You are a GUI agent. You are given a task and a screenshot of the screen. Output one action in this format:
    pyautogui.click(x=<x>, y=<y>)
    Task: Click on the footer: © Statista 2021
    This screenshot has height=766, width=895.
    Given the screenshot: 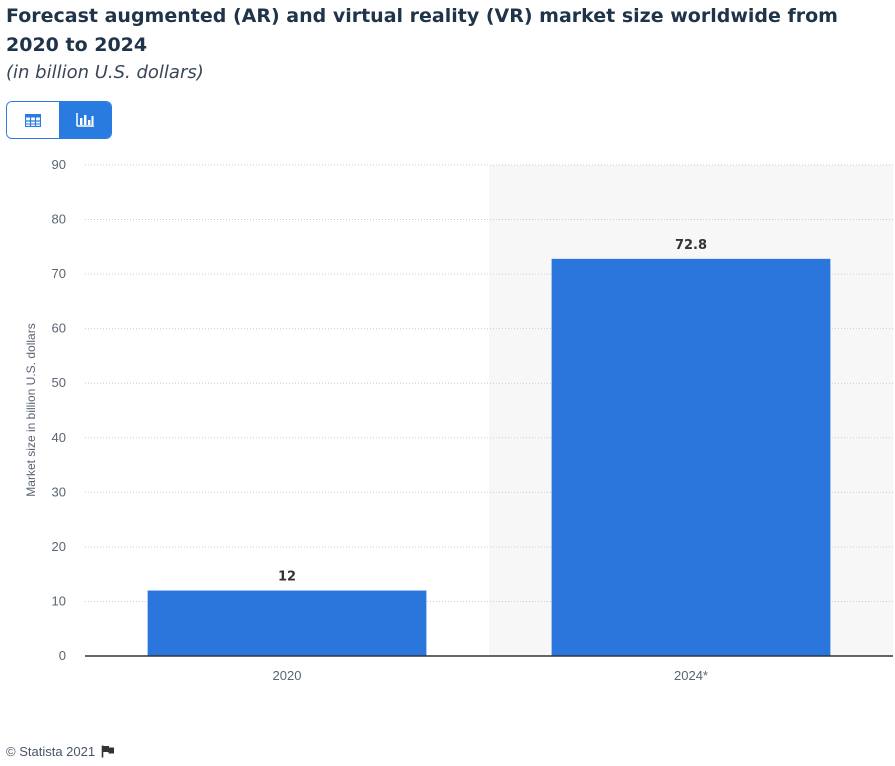 What is the action you would take?
    pyautogui.click(x=60, y=751)
    